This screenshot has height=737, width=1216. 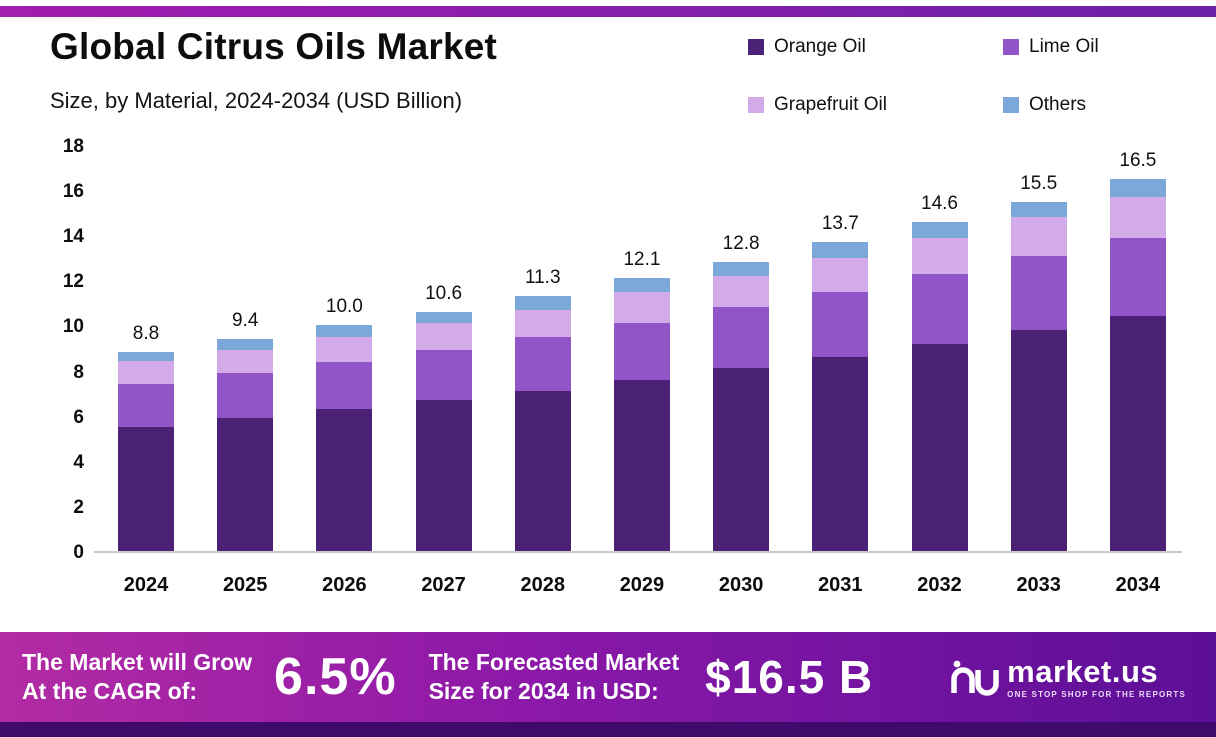 I want to click on x-axis-label: 2026, so click(x=344, y=585).